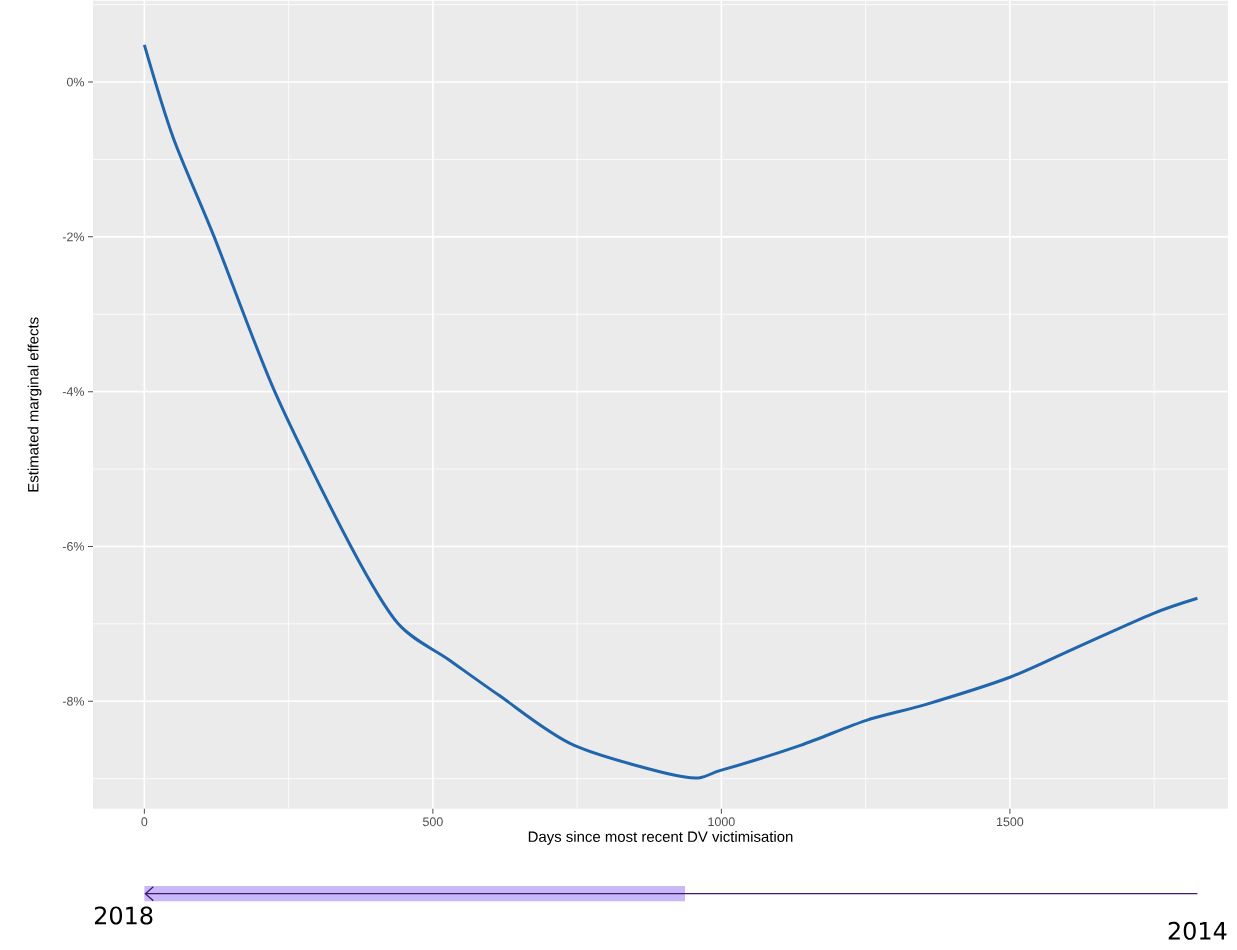  Describe the element at coordinates (144, 822) in the screenshot. I see `x-tick-label: 0` at that location.